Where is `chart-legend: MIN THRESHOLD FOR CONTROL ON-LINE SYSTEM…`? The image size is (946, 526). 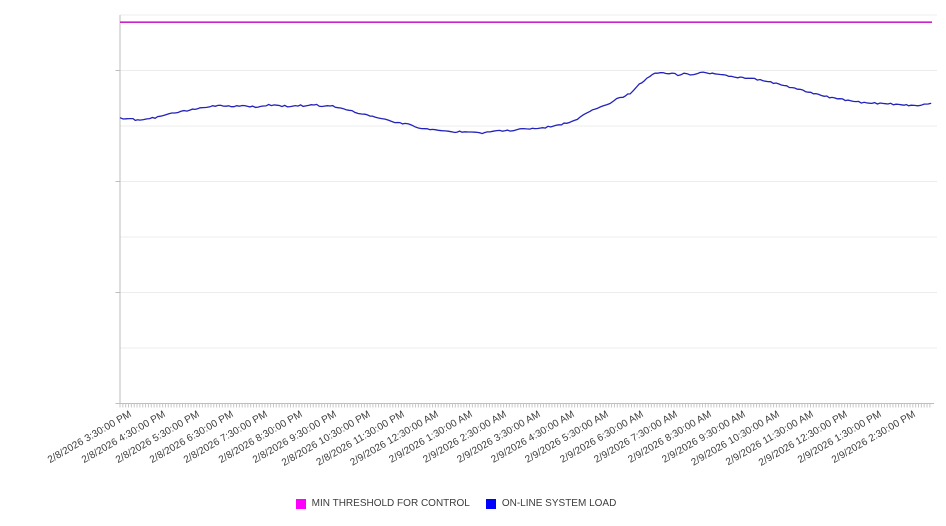 chart-legend: MIN THRESHOLD FOR CONTROL ON-LINE SYSTEM… is located at coordinates (456, 503).